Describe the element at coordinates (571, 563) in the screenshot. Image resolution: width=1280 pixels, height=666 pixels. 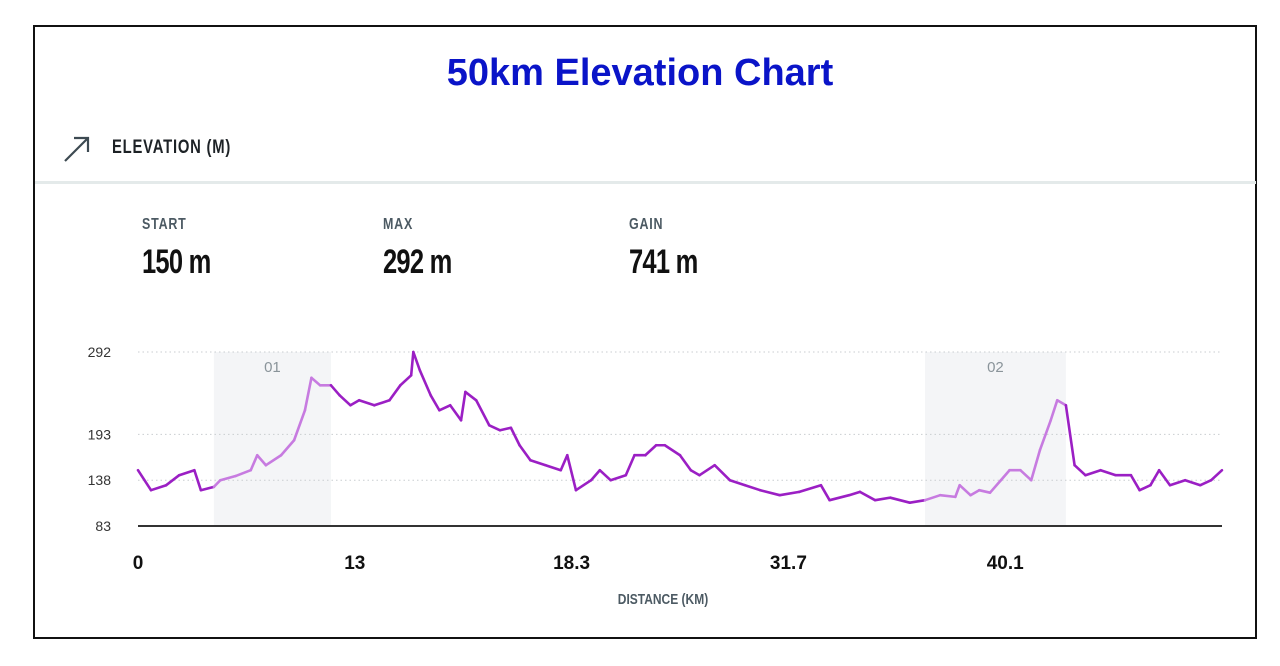
I see `x-tick-label: 18.3` at that location.